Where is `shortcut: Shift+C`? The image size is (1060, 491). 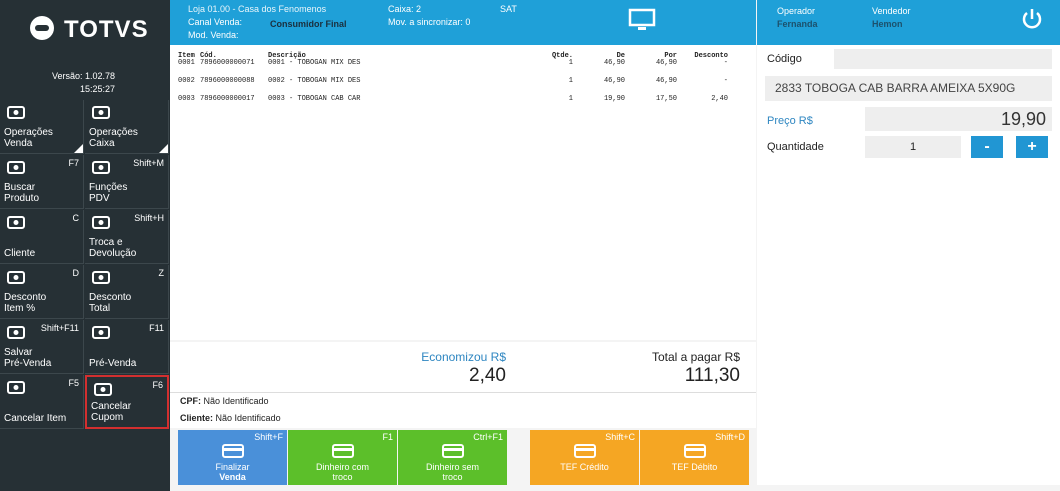 shortcut: Shift+C is located at coordinates (620, 437).